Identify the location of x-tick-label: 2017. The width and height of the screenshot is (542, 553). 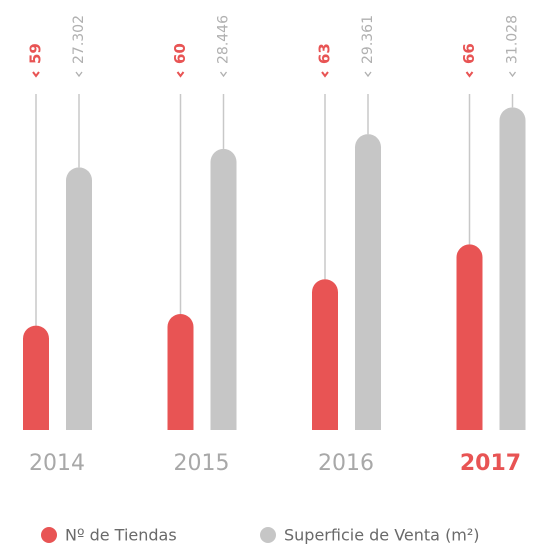
(490, 463).